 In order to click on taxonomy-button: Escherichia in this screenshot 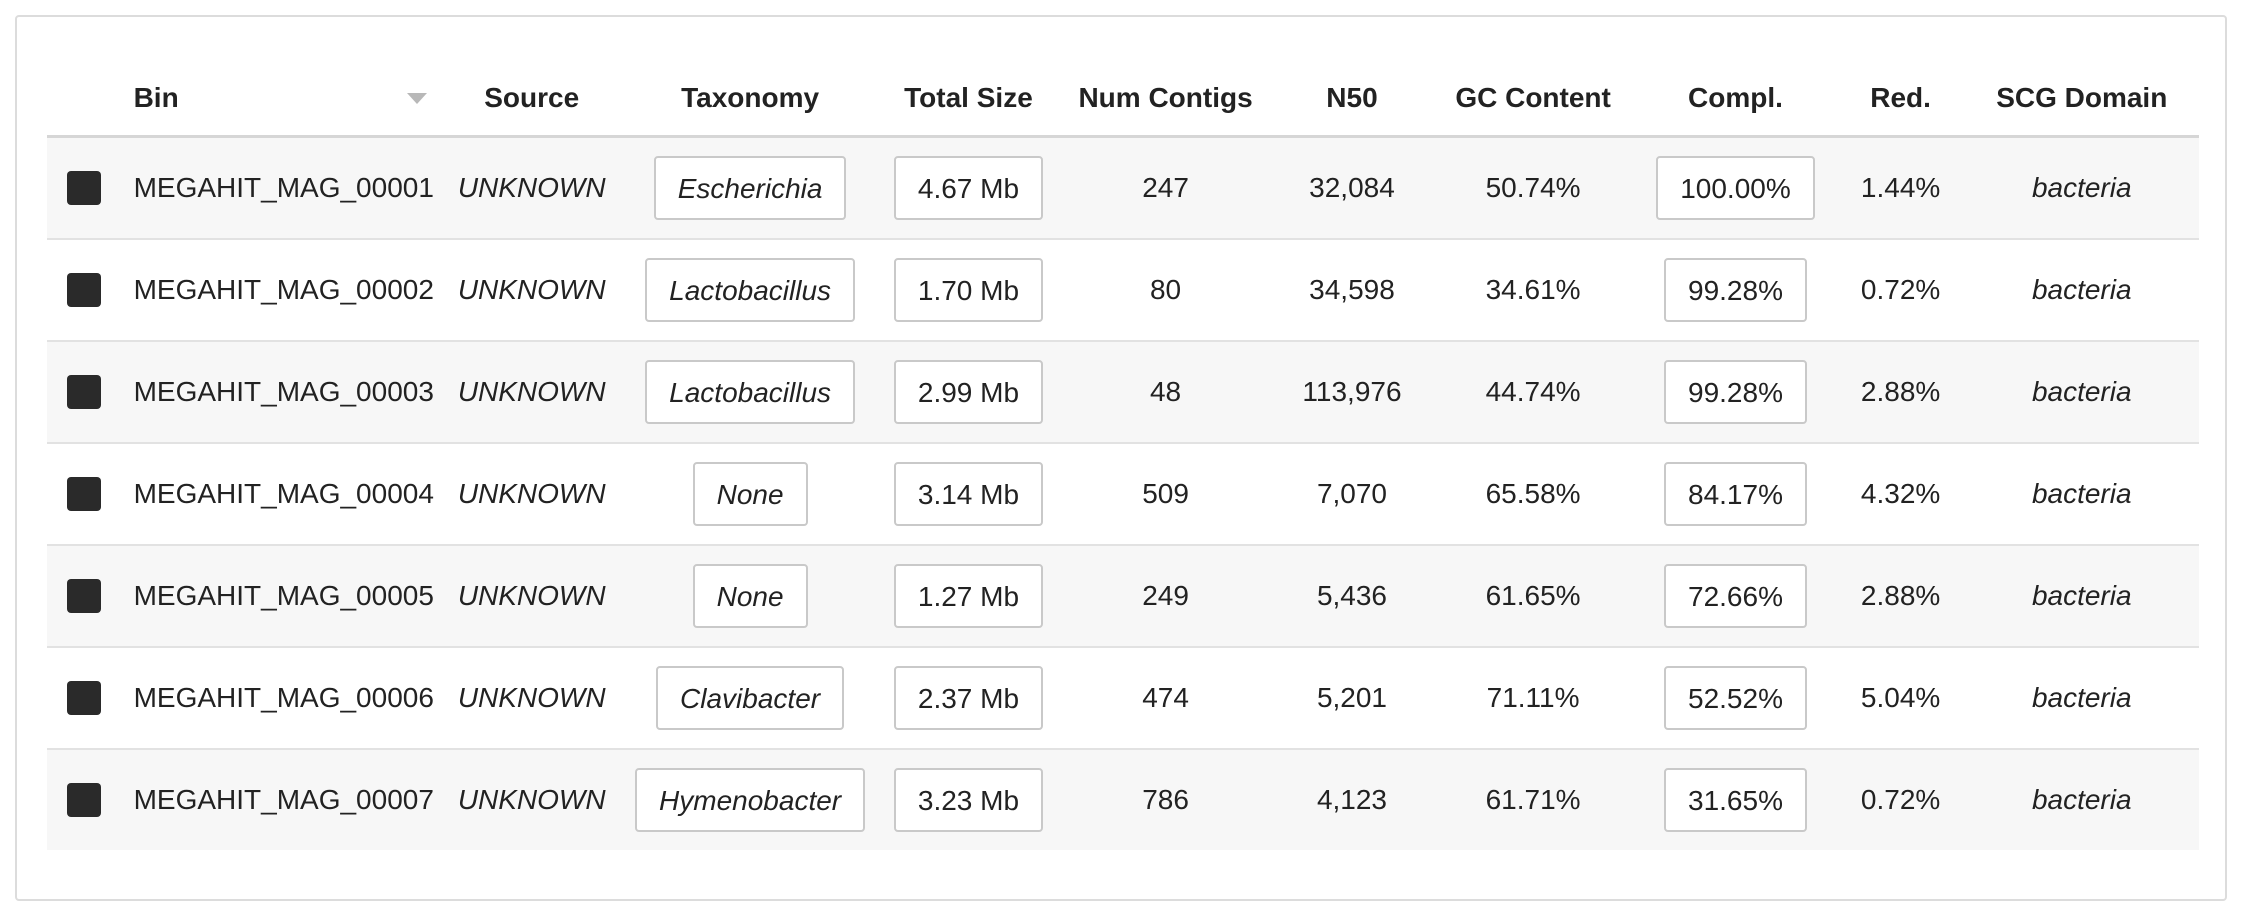, I will do `click(750, 188)`.